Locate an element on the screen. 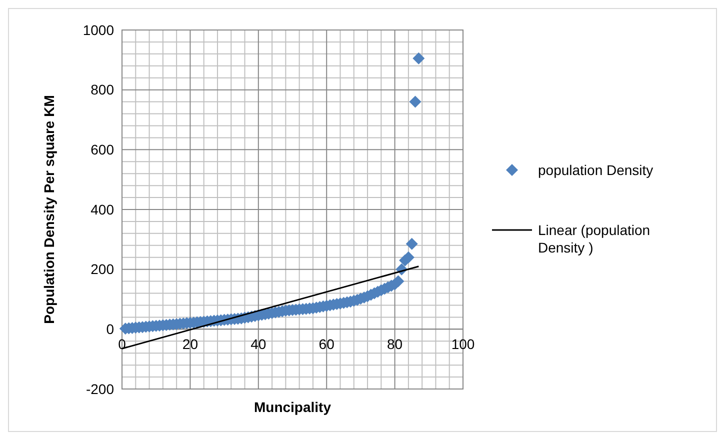 The height and width of the screenshot is (440, 725). x-tick-label: 80 is located at coordinates (395, 344).